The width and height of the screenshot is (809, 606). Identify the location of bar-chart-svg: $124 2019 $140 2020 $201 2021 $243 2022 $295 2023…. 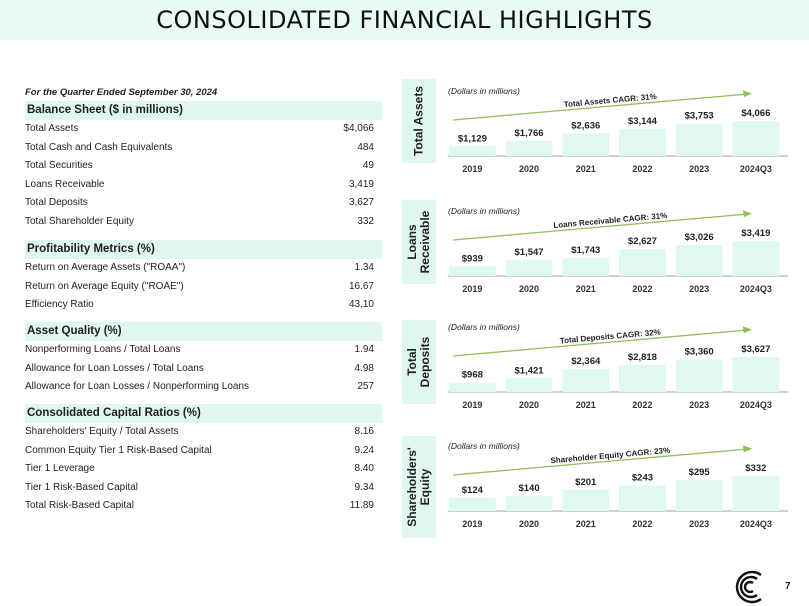
(618, 487).